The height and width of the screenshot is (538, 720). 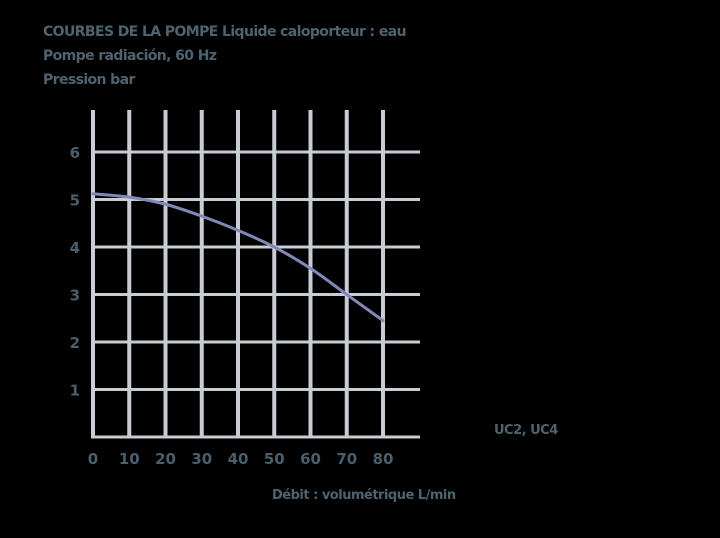 What do you see at coordinates (130, 32) in the screenshot?
I see `chart-title-main: COURBES DE LA POMPE` at bounding box center [130, 32].